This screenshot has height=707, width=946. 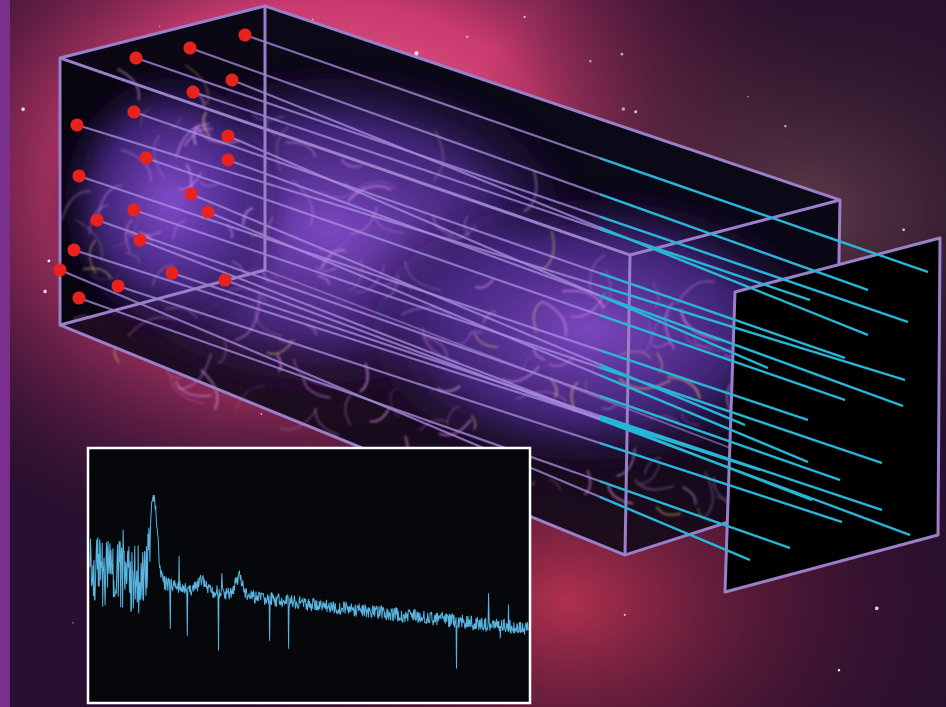 I want to click on detector-panel, so click(x=832, y=415).